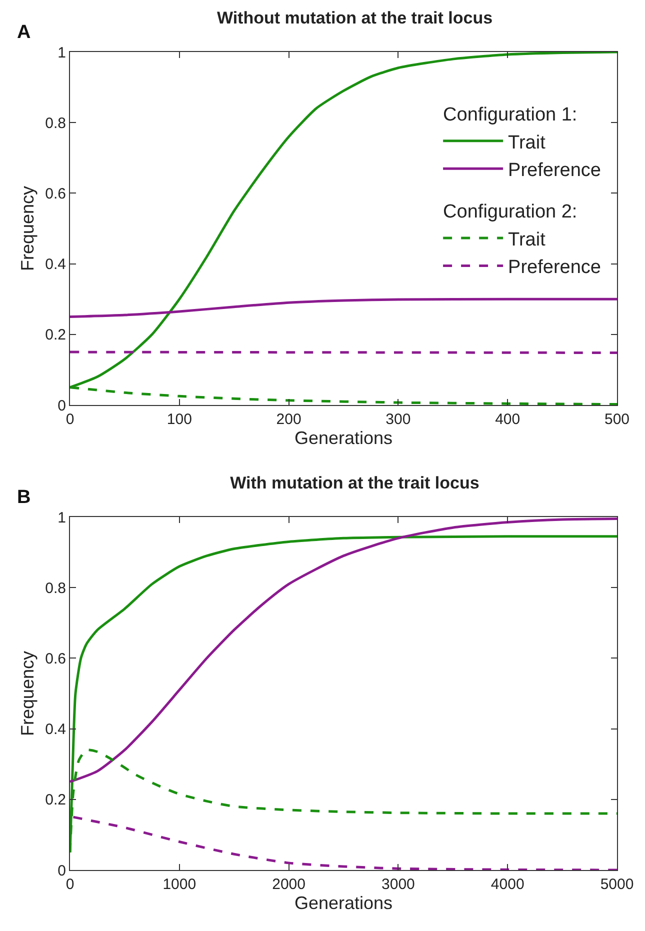 The image size is (645, 931). What do you see at coordinates (179, 419) in the screenshot?
I see `x-tick-label: 100` at bounding box center [179, 419].